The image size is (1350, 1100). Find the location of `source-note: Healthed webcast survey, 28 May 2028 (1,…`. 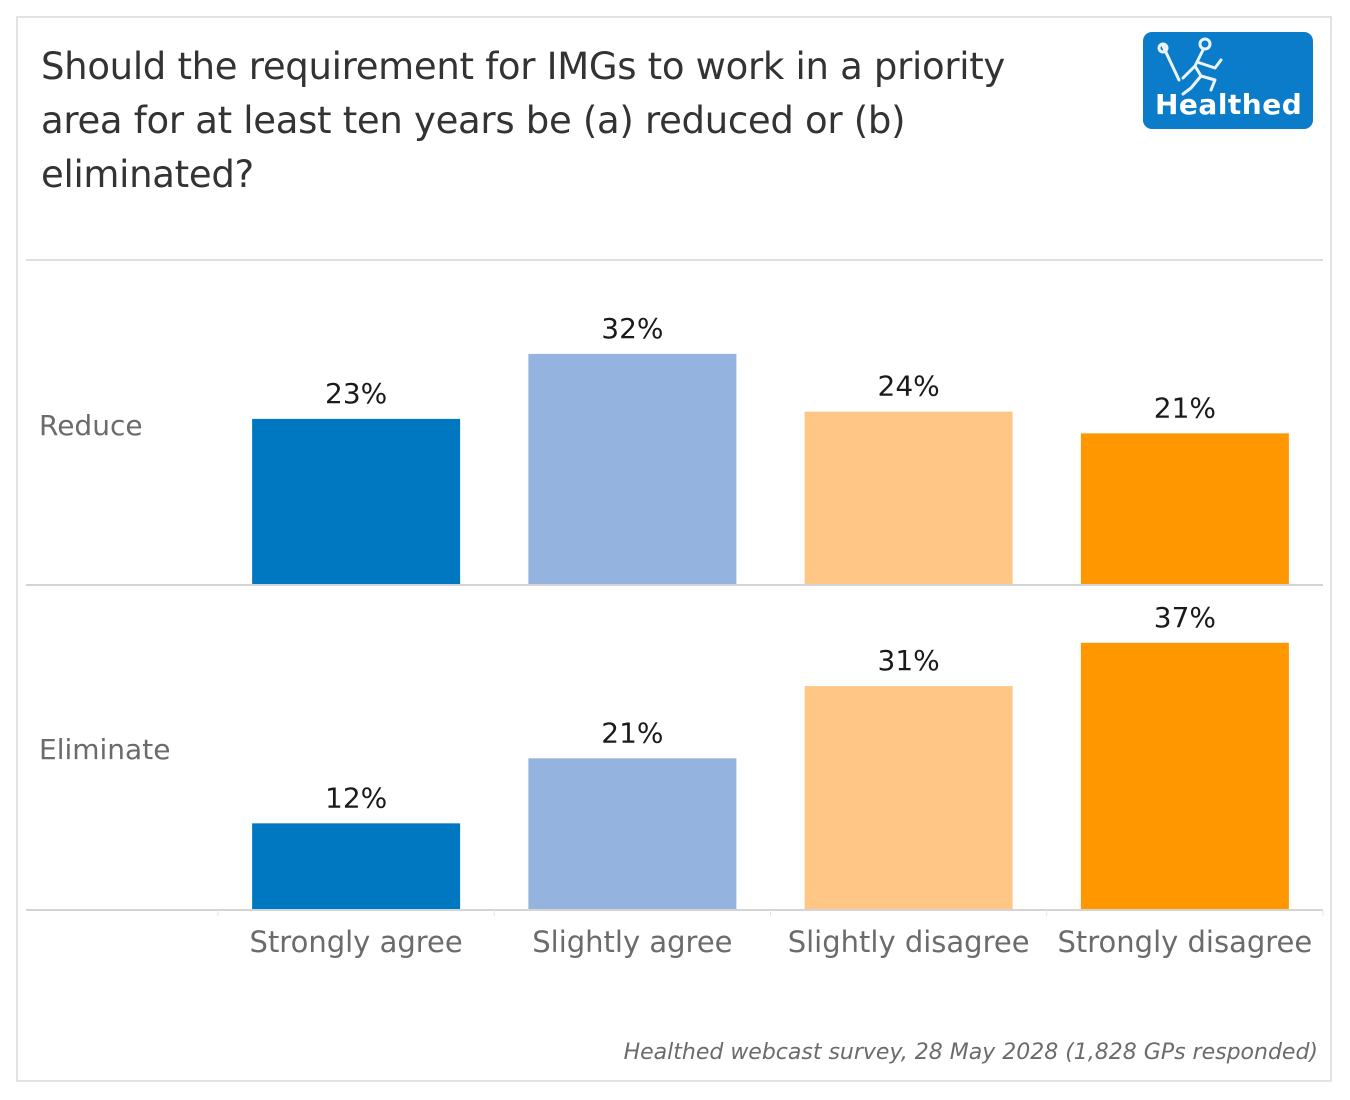

source-note: Healthed webcast survey, 28 May 2028 (1,… is located at coordinates (970, 1052).